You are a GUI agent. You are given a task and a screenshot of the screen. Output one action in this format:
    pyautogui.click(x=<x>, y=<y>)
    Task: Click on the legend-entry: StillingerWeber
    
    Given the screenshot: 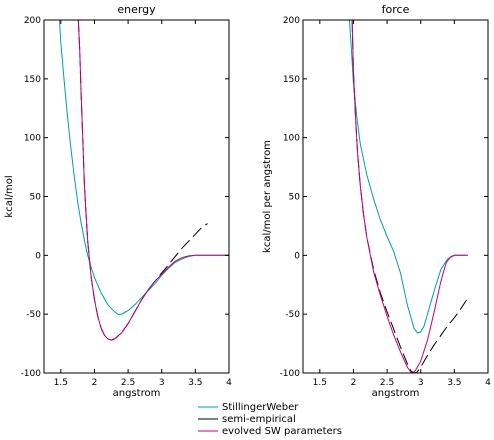 What is the action you would take?
    pyautogui.click(x=260, y=407)
    